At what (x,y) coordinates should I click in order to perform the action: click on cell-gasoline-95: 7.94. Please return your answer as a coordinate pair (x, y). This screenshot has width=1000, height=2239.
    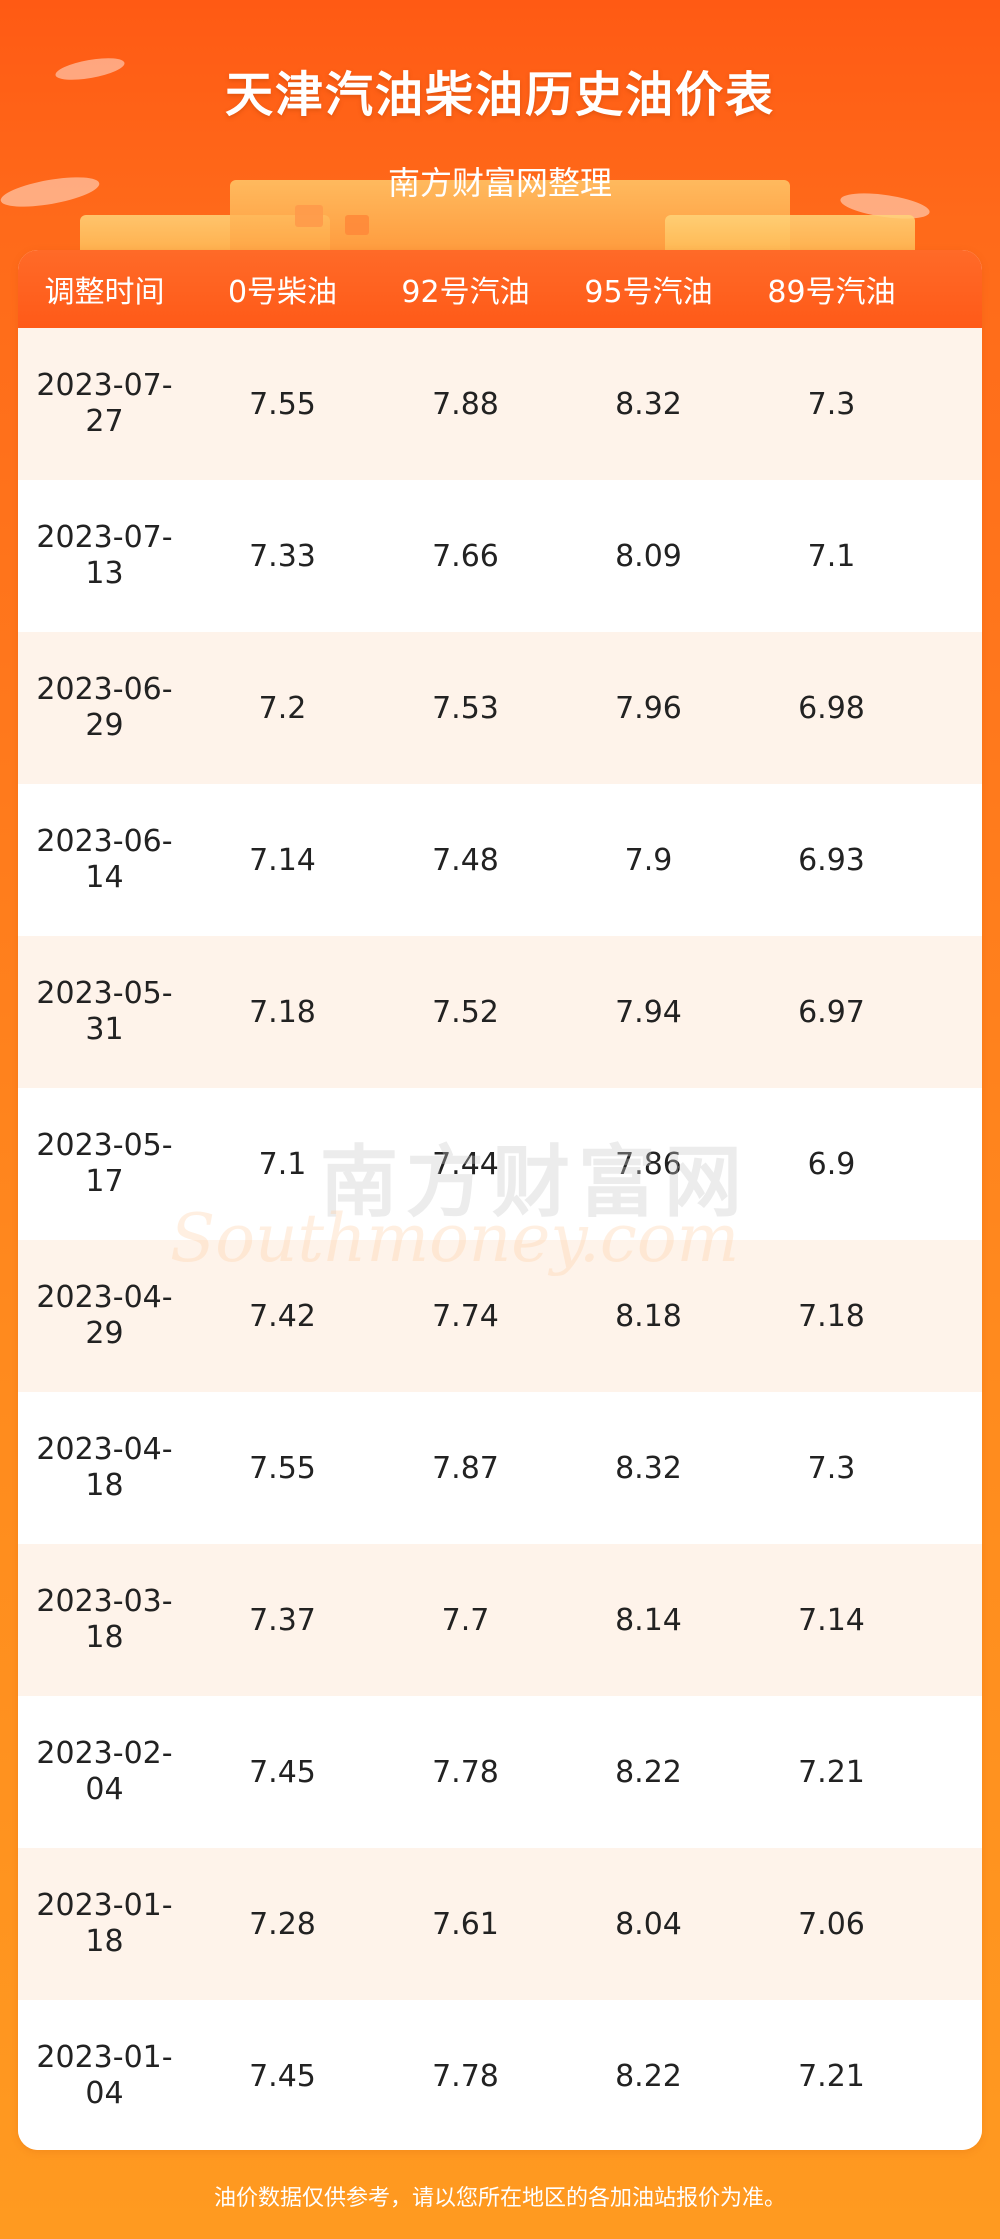
    Looking at the image, I should click on (648, 1012).